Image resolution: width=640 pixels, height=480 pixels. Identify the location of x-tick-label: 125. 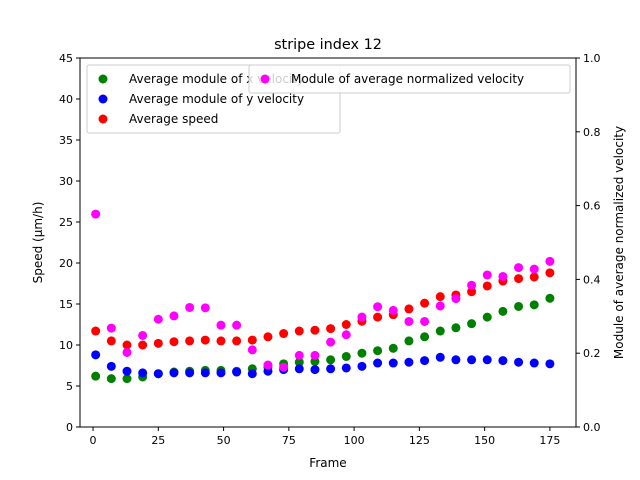
(419, 440).